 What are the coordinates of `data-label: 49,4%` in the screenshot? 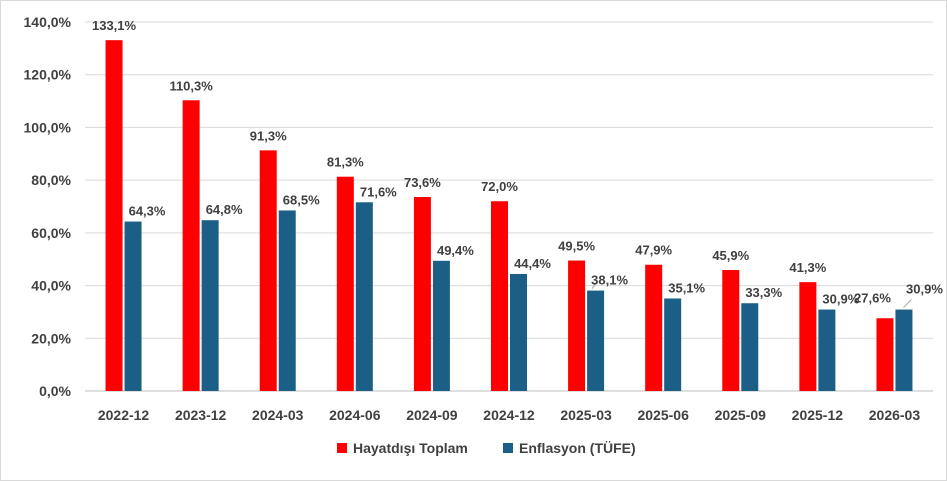 It's located at (455, 250).